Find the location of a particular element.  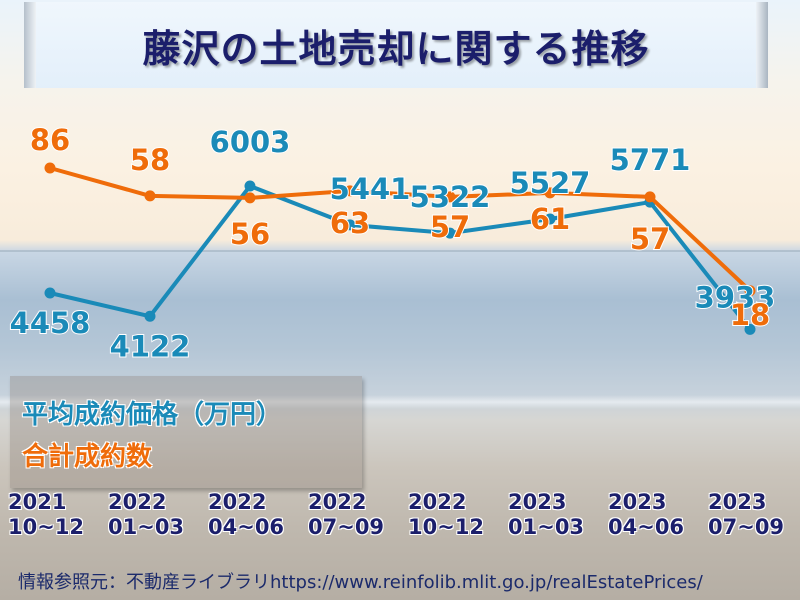

horizon-line is located at coordinates (400, 251).